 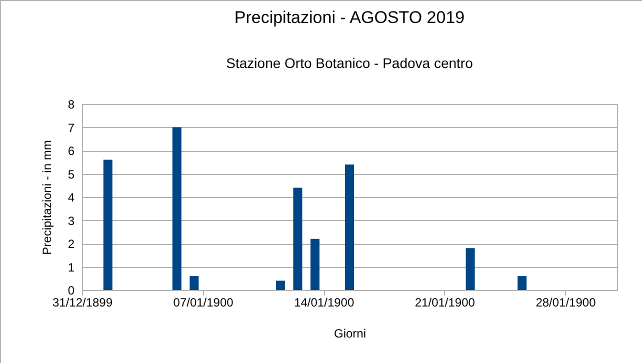 I want to click on y-tick-label: 1, so click(x=71, y=267).